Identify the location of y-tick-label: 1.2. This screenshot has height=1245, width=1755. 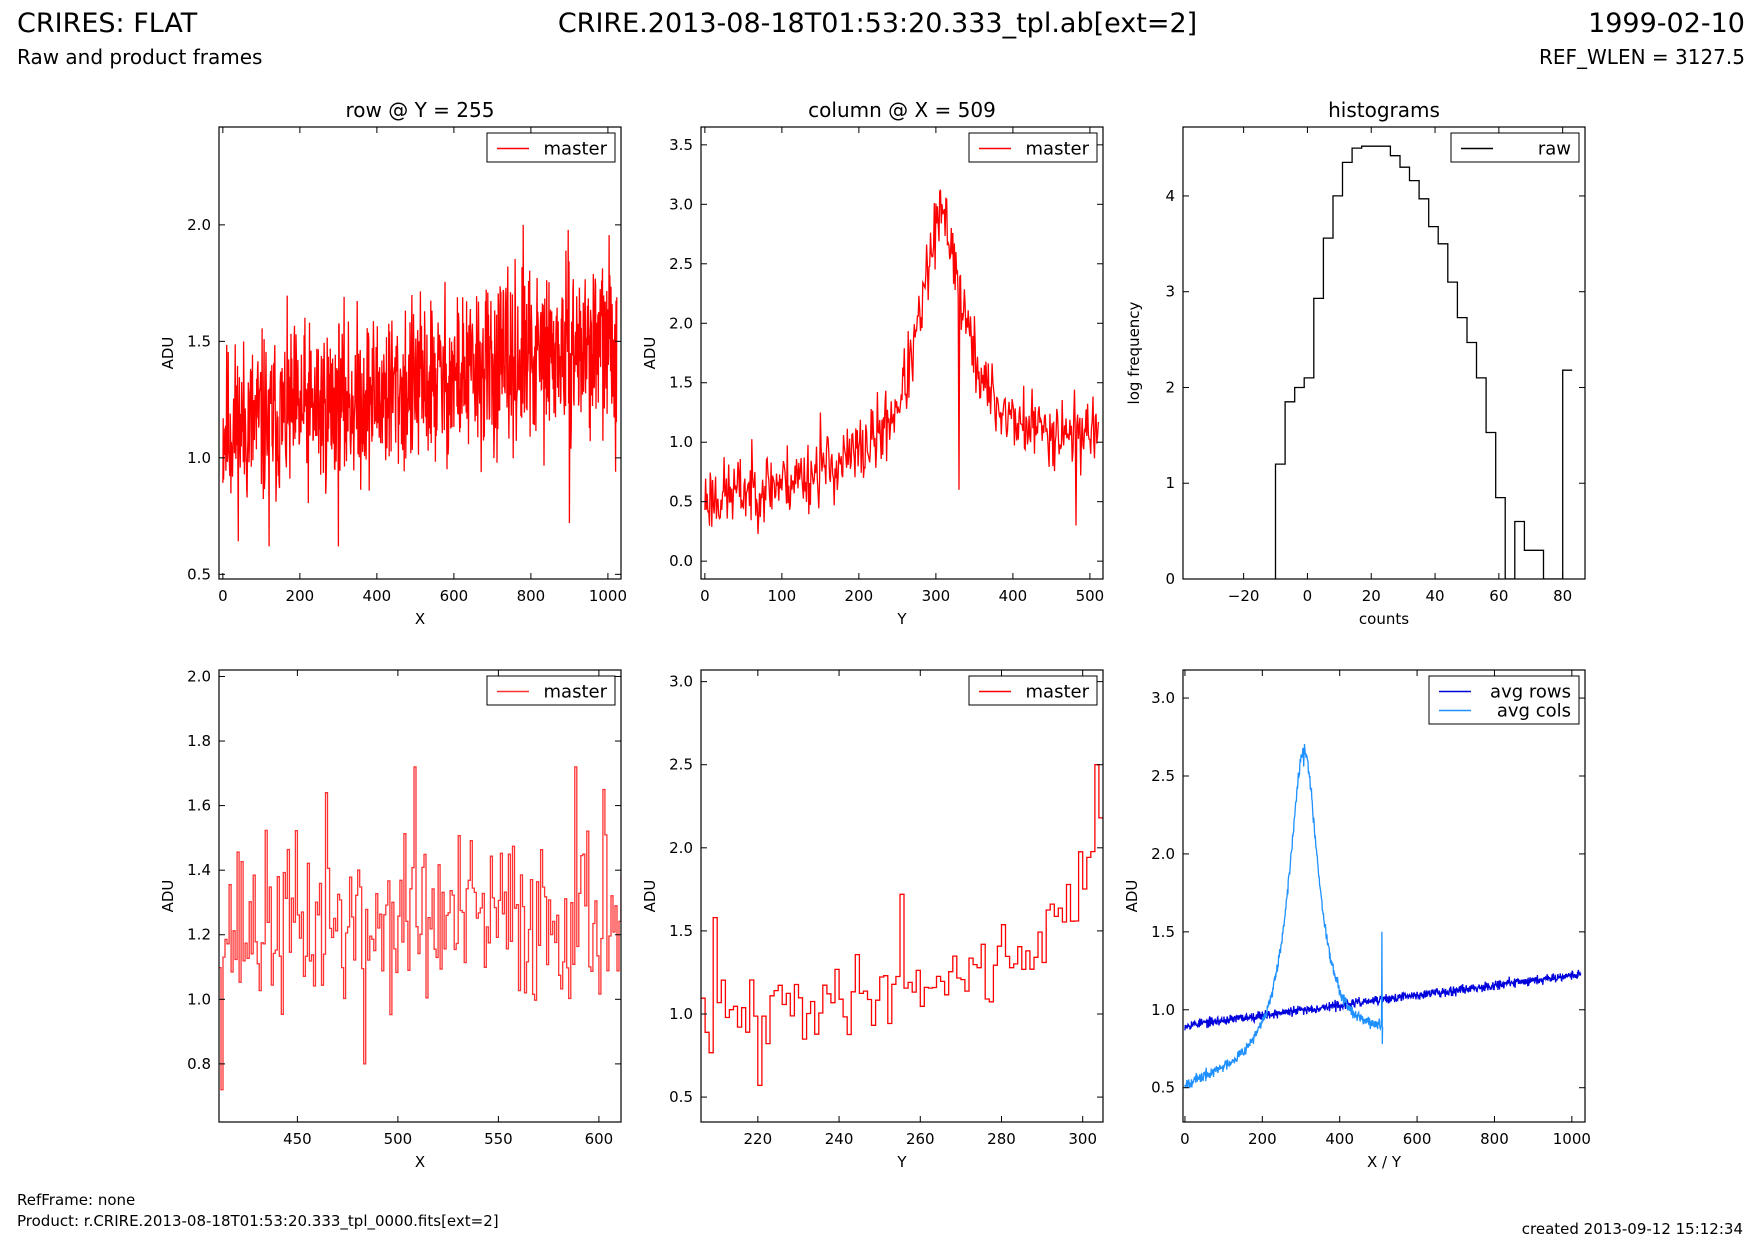
(199, 935).